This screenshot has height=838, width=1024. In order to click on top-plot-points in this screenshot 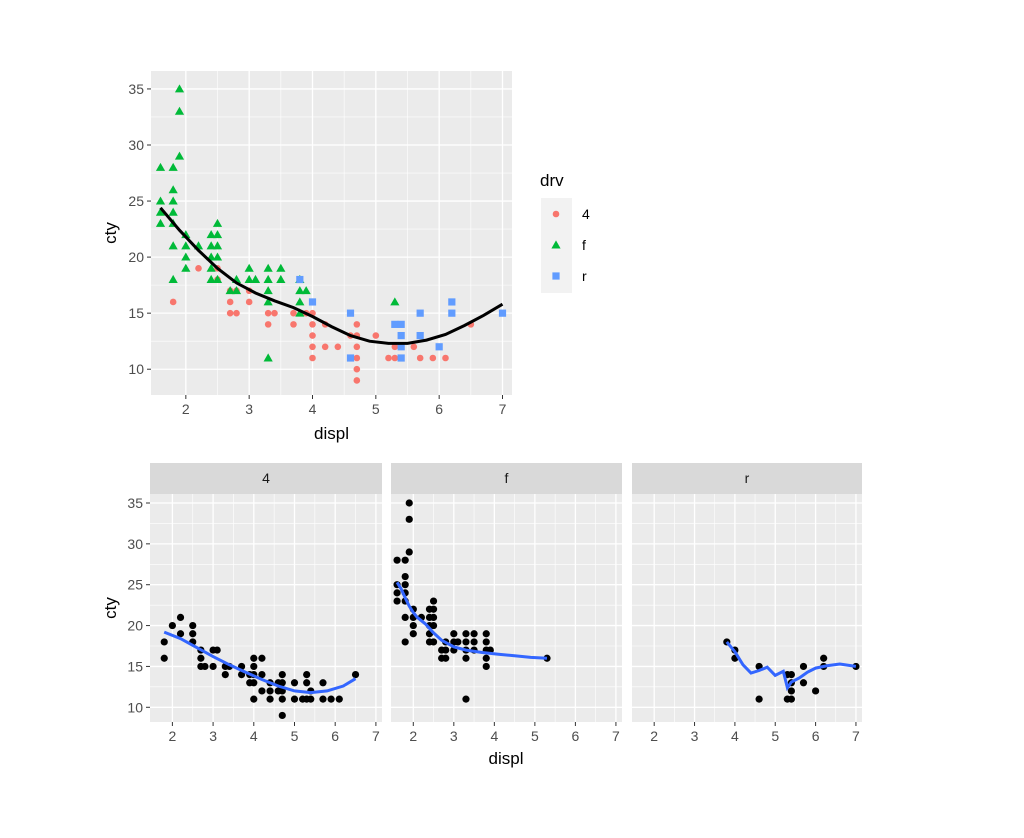, I will do `click(331, 234)`.